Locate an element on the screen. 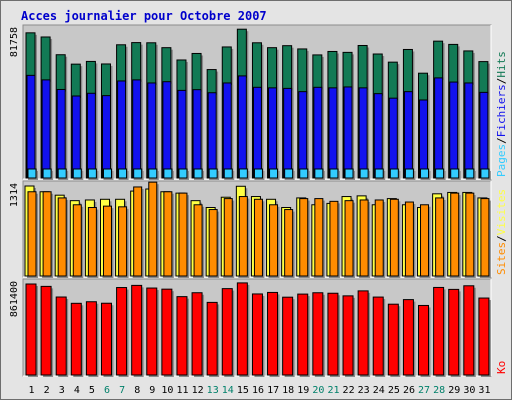 This screenshot has height=404, width=512. x-tick-label: 13 is located at coordinates (213, 390).